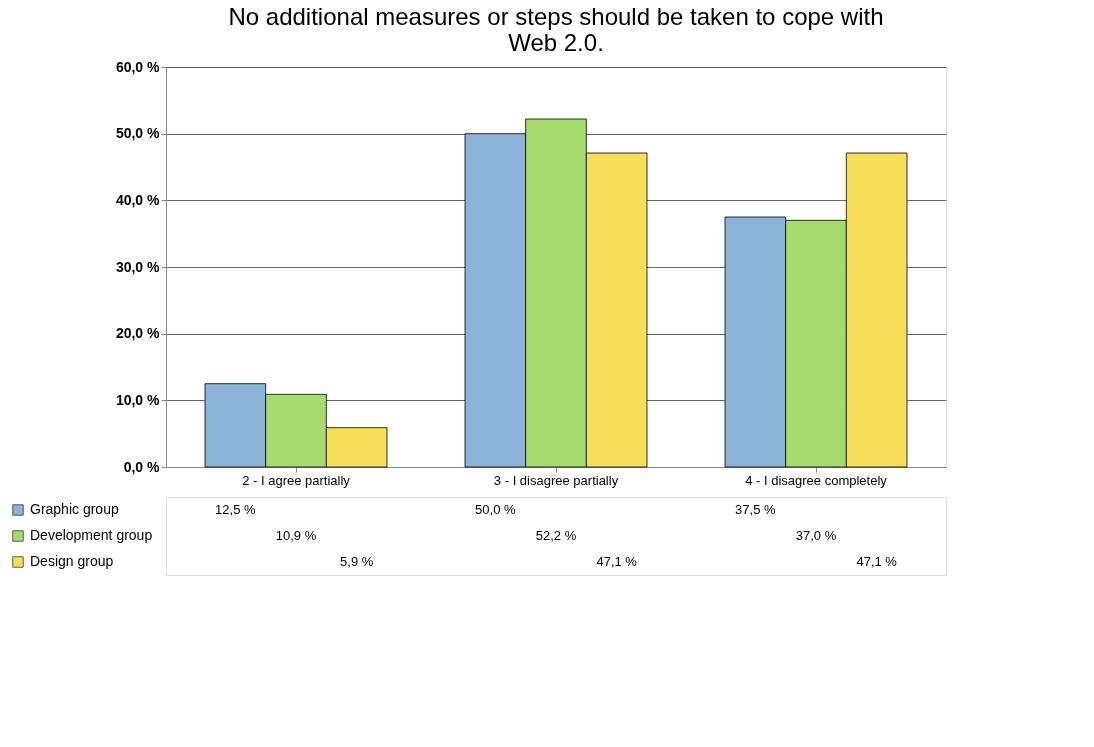 This screenshot has width=1094, height=747. What do you see at coordinates (138, 133) in the screenshot?
I see `y-tick-label: 50,0 %` at bounding box center [138, 133].